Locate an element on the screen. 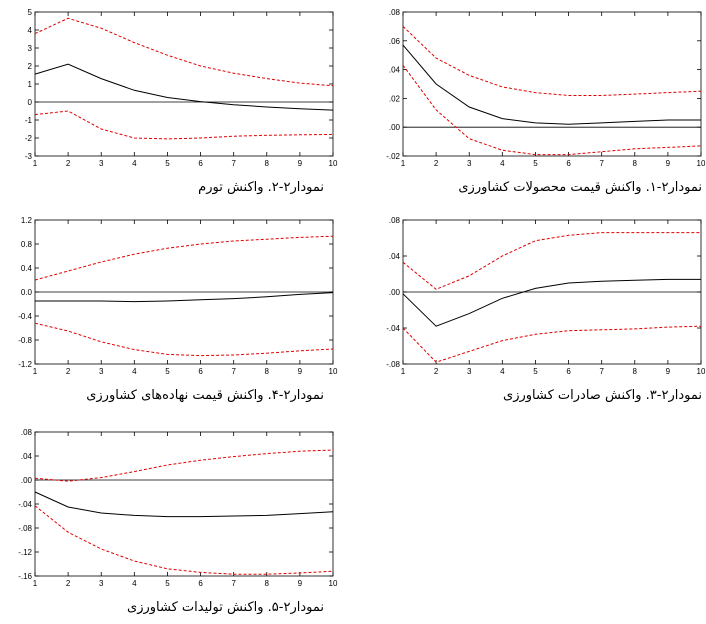 The width and height of the screenshot is (706, 624). chart-5-plot: -.16 -.12 -.08 -.04 .00 .04 .08 1 2 3 4 5 6 7 8 9 10 is located at coordinates (178, 508).